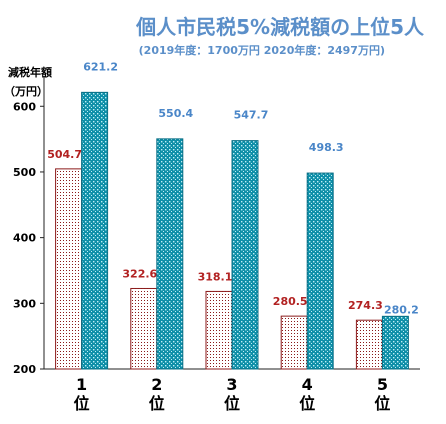 This screenshot has height=424, width=446. I want to click on data-label-2019: 322.6, so click(139, 273).